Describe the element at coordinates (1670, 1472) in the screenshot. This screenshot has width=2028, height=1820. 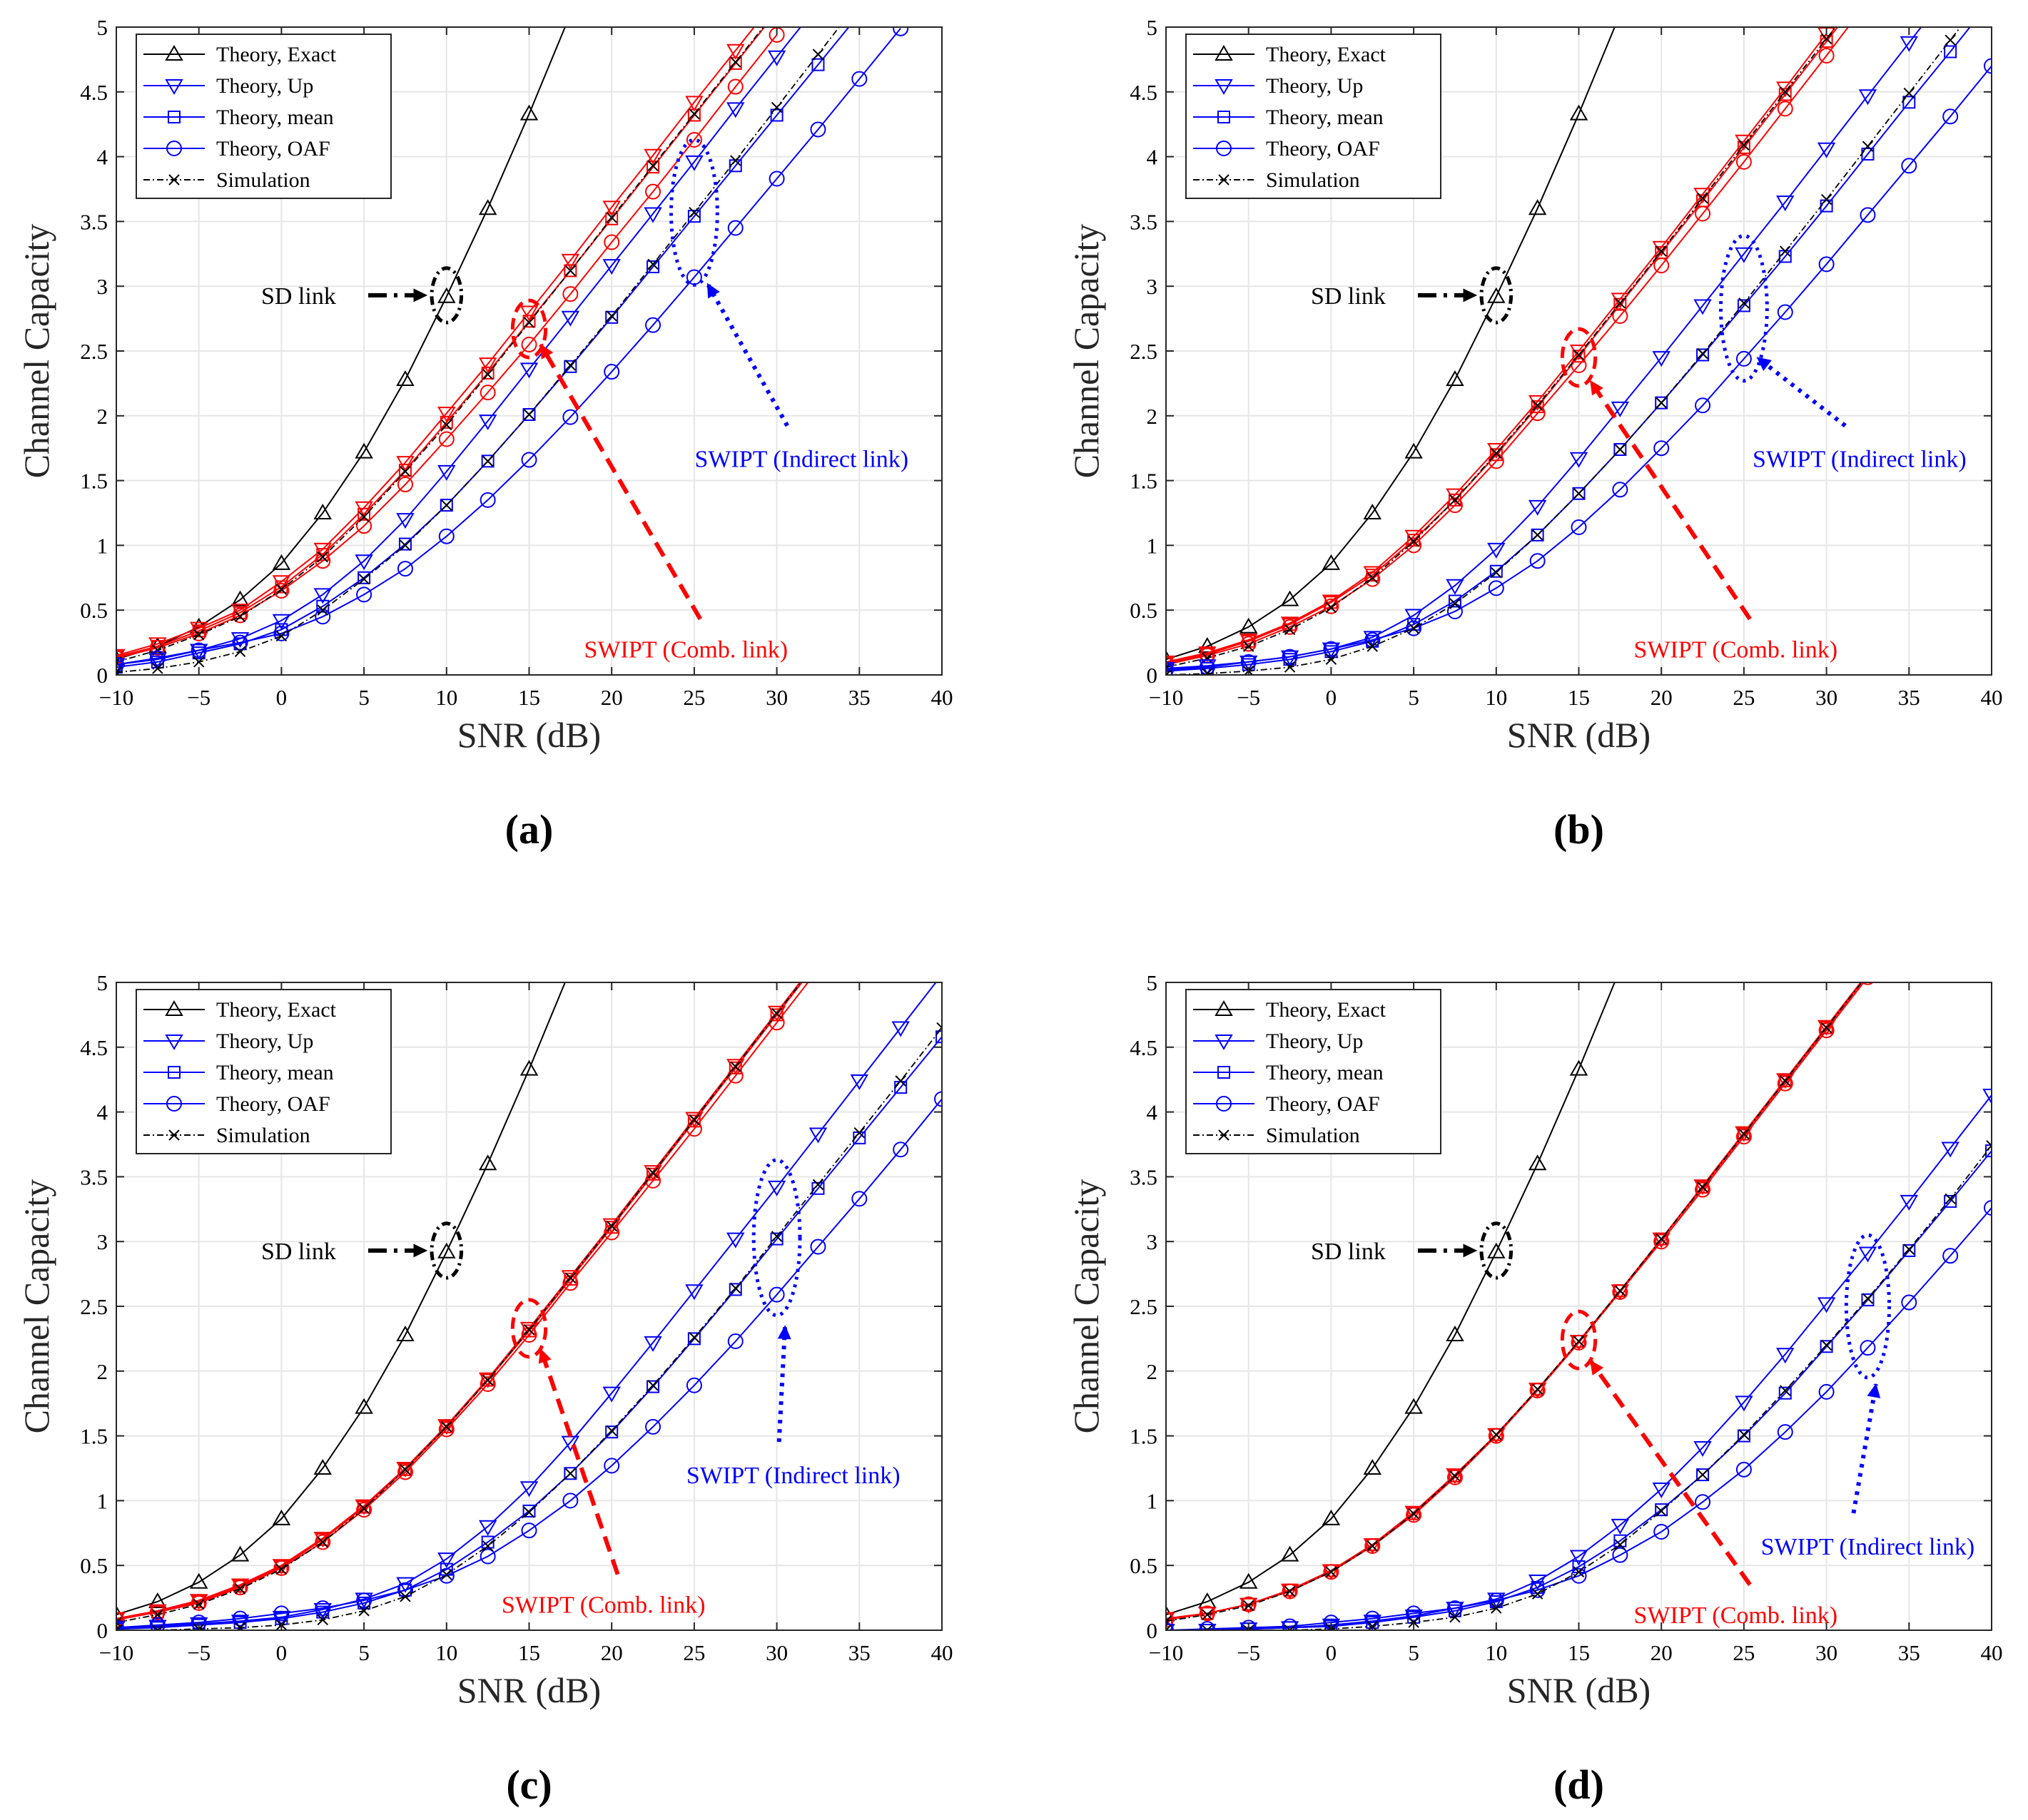
I see `annotation-arrow` at that location.